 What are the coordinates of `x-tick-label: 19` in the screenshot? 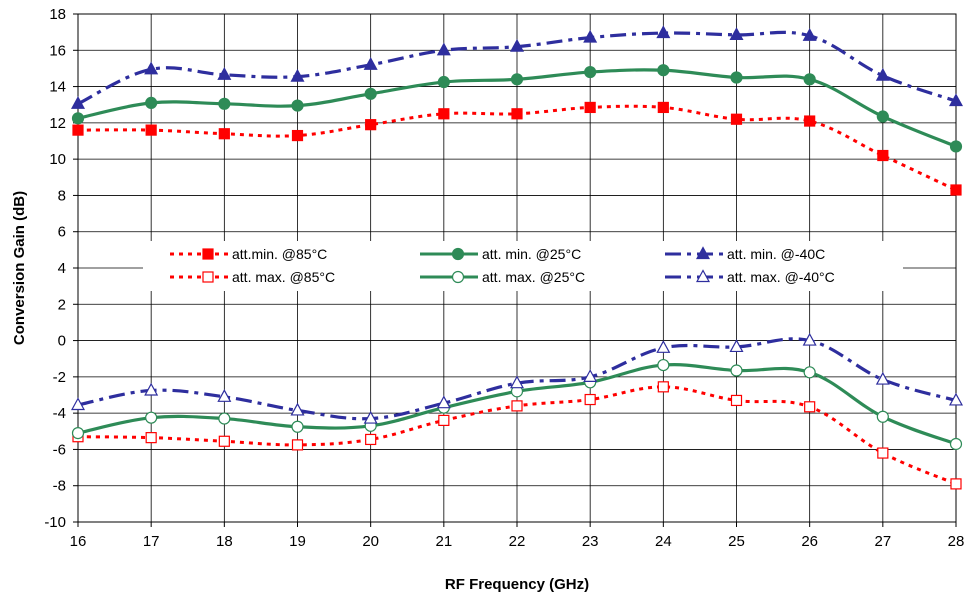 It's located at (297, 541).